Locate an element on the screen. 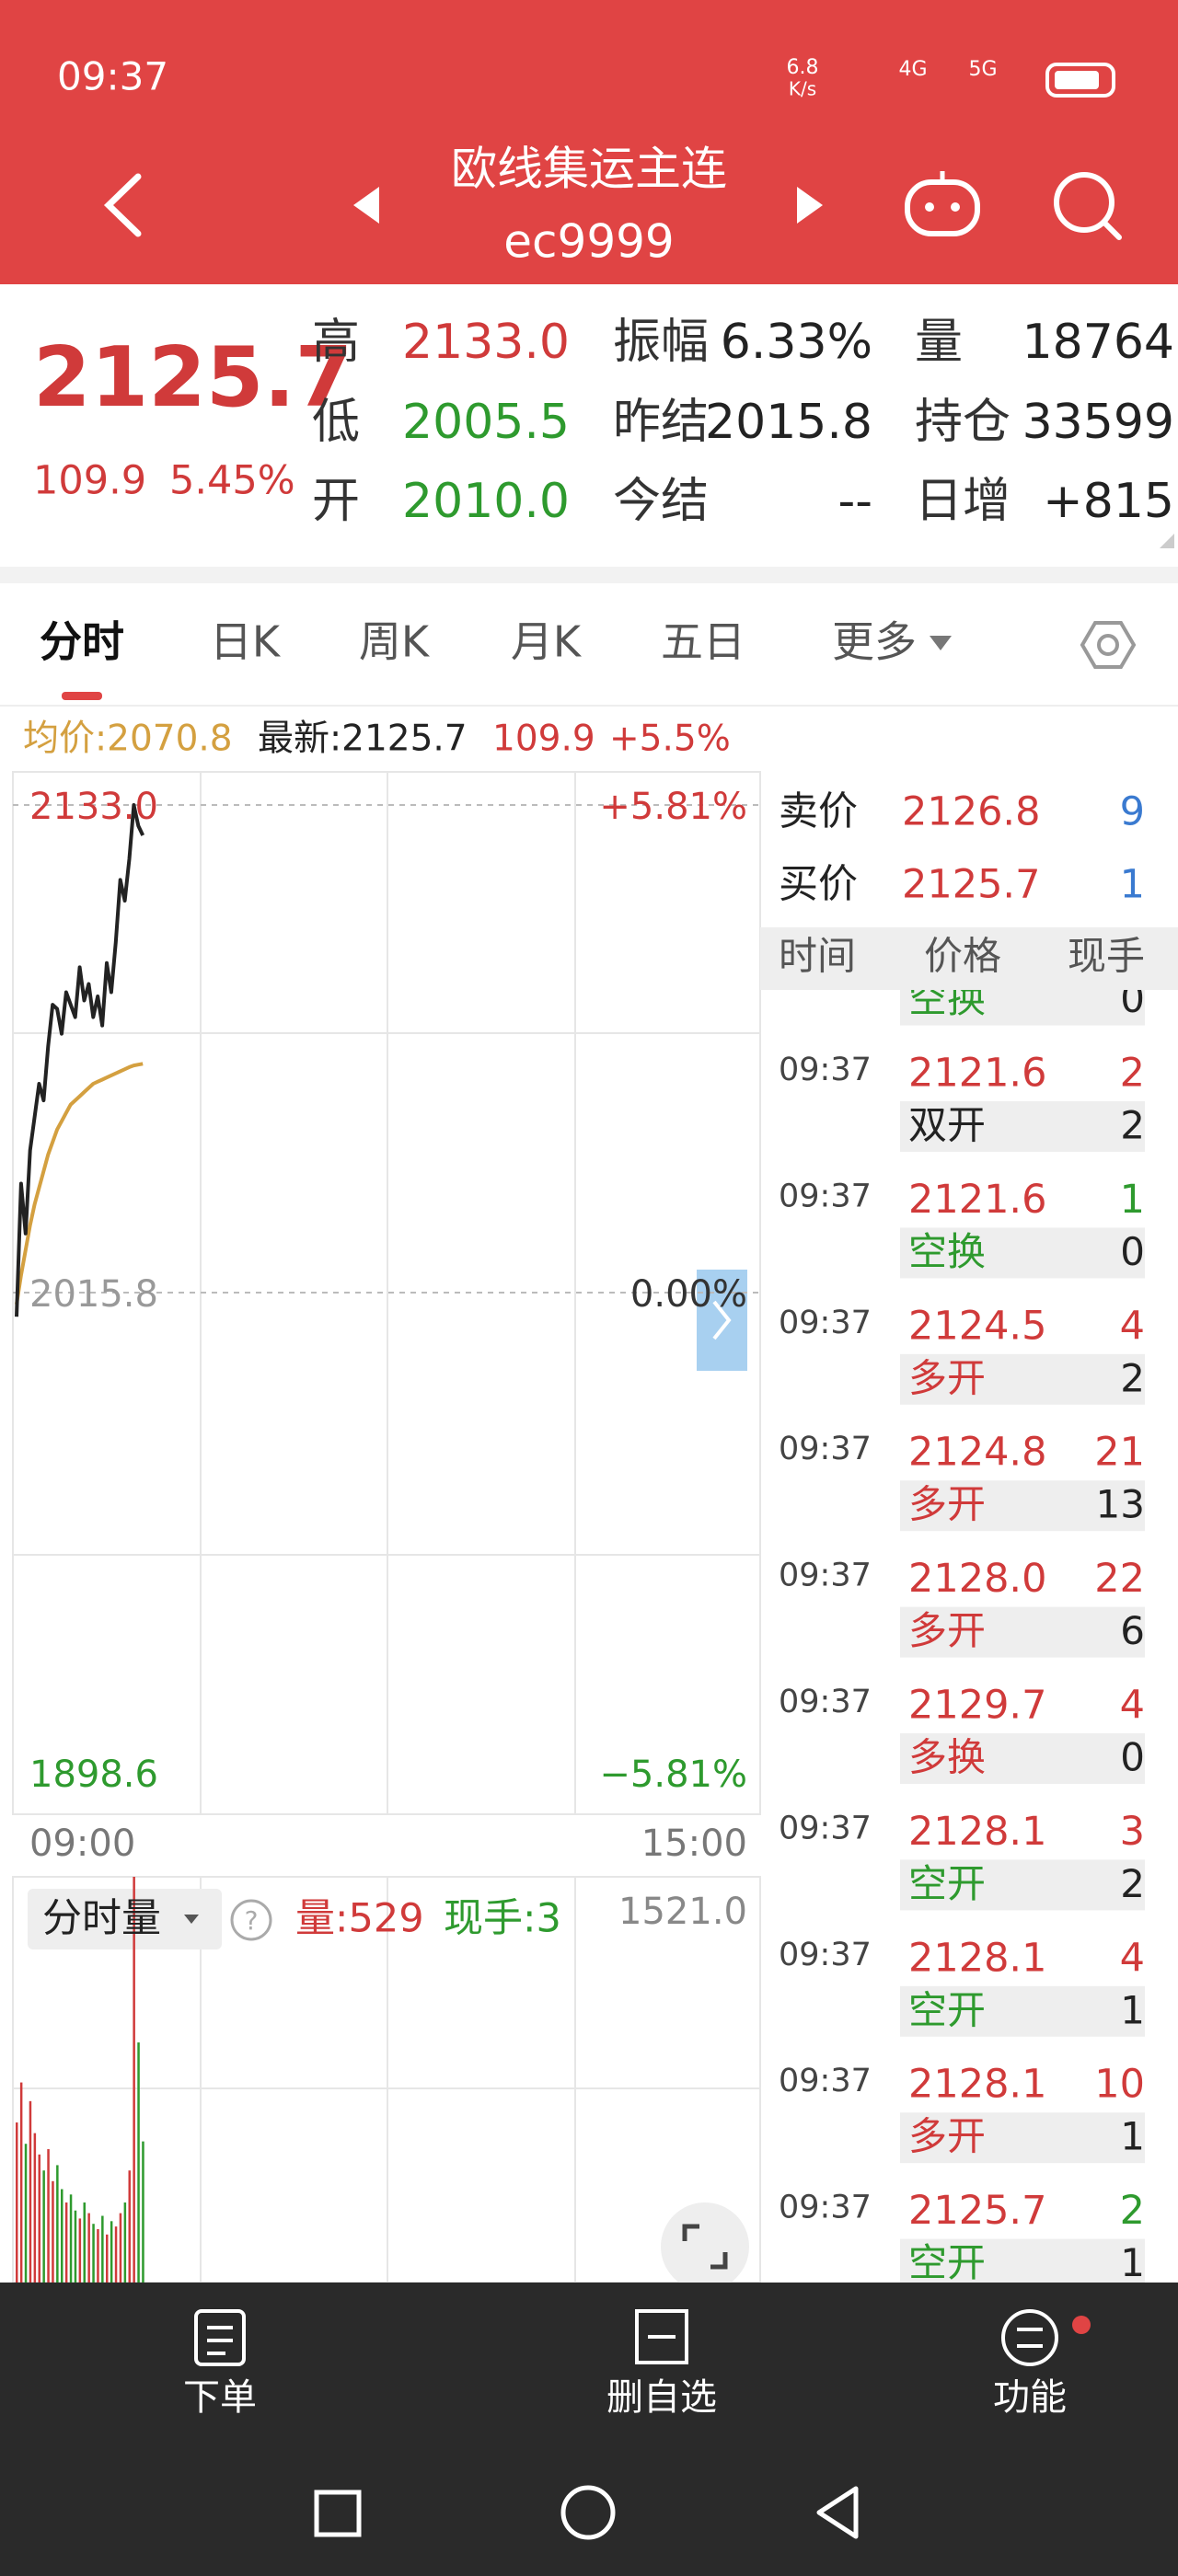 Image resolution: width=1178 pixels, height=2576 pixels. nav-recent is located at coordinates (338, 2513).